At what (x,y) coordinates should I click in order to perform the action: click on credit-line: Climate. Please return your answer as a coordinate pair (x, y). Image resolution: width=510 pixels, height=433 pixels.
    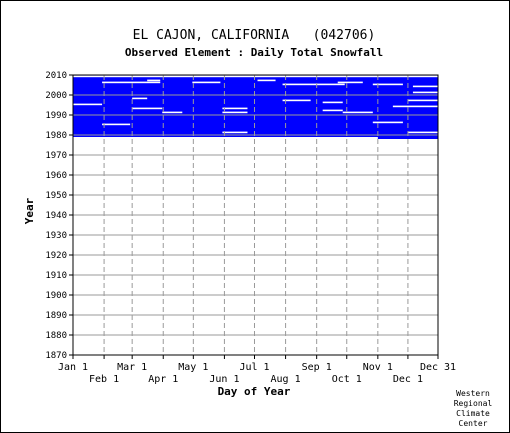
    Looking at the image, I should click on (473, 413).